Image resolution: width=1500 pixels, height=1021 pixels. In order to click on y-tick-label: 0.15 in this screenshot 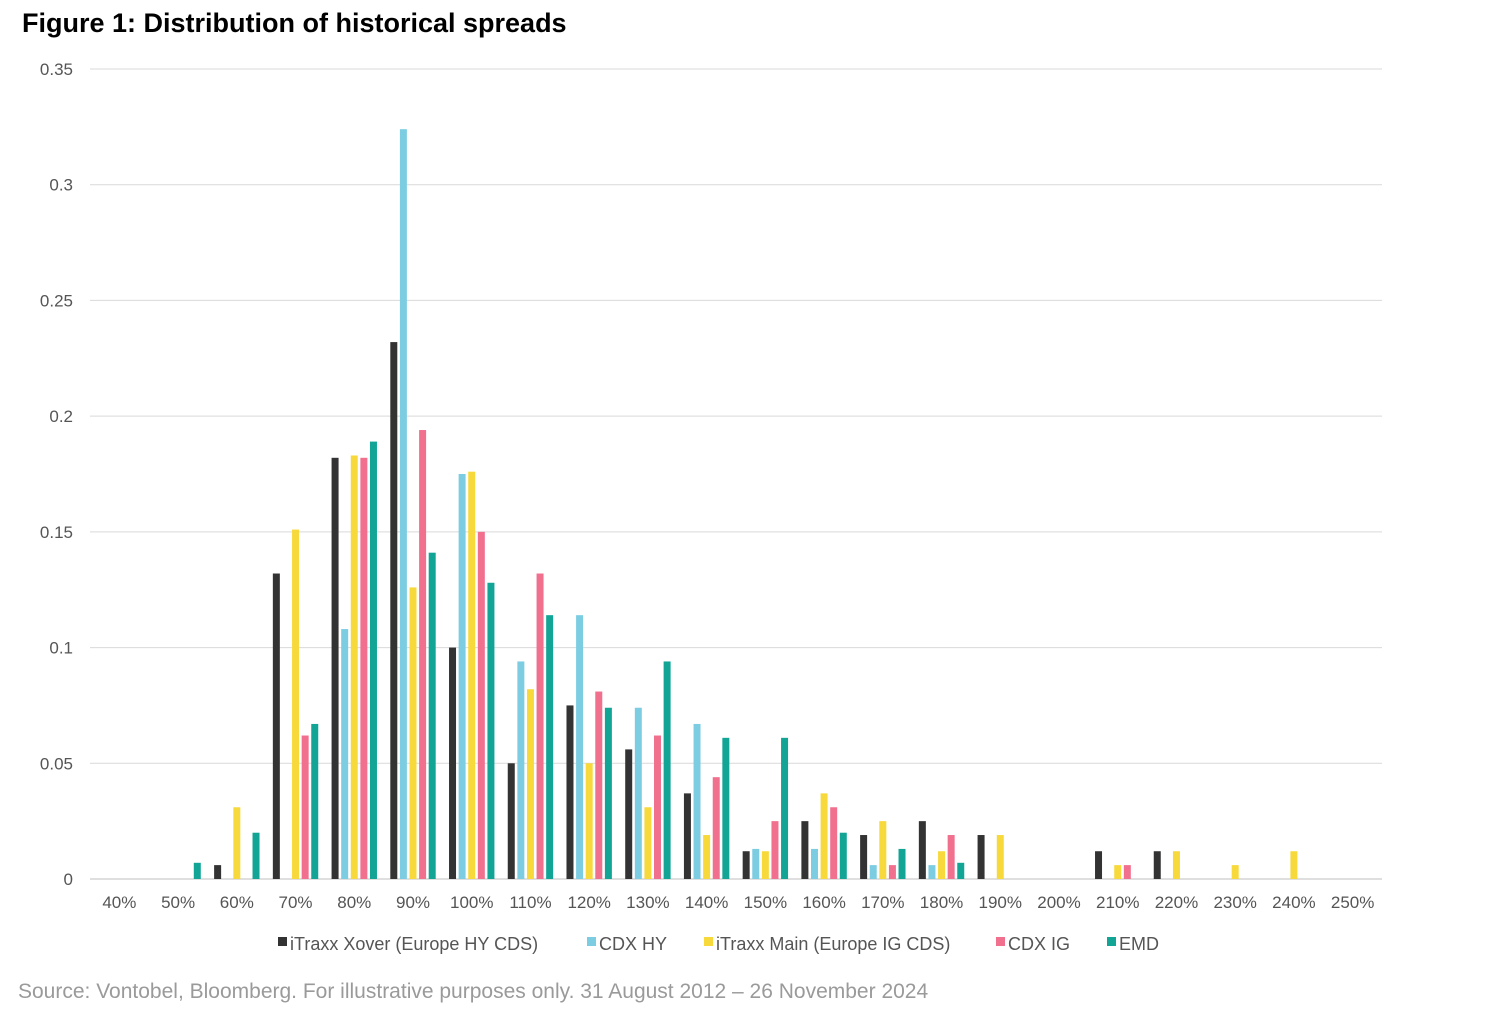, I will do `click(56, 532)`.